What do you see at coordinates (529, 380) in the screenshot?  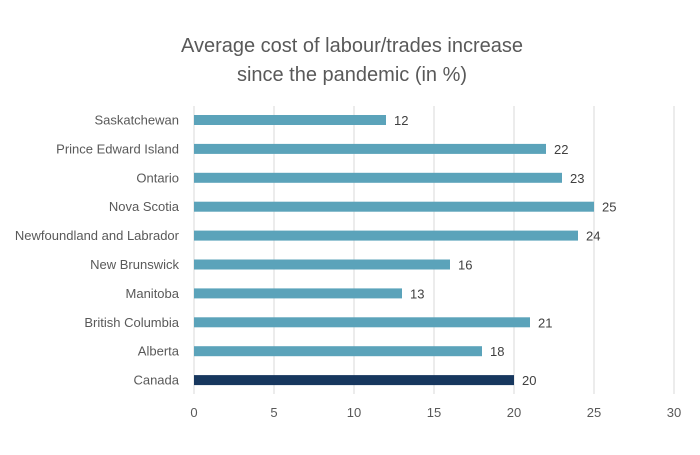 I see `data-label: 20` at bounding box center [529, 380].